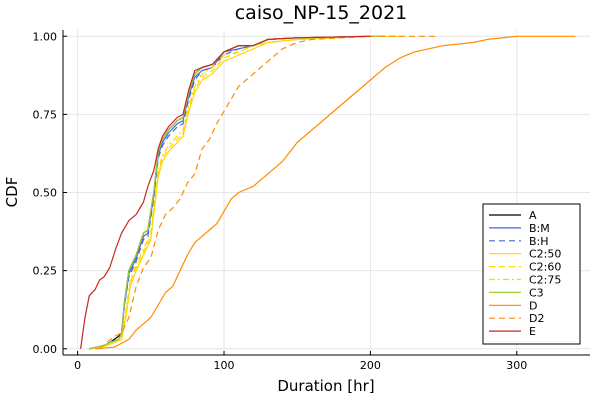 This screenshot has width=600, height=400. I want to click on legend-label-c2-60: C2:60, so click(545, 267).